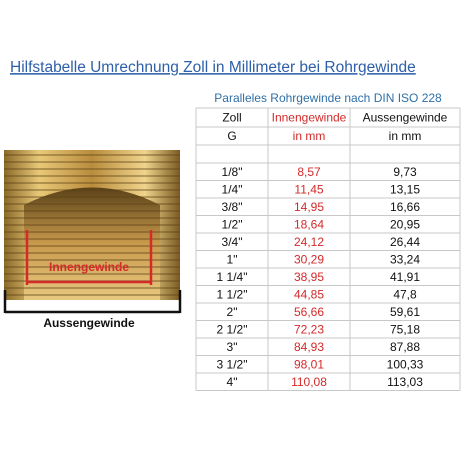 The height and width of the screenshot is (470, 470). Describe the element at coordinates (232, 382) in the screenshot. I see `table-cell: 4"` at that location.